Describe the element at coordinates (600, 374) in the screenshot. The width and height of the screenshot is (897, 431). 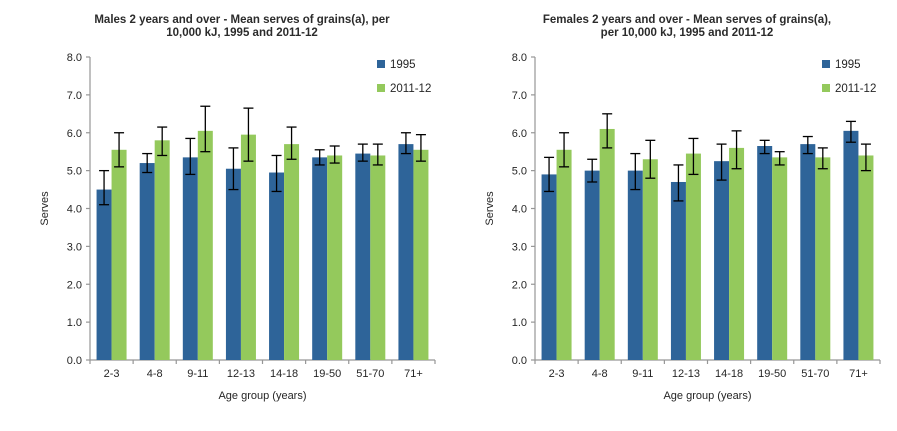
I see `x-tick-label-4-8: 4-8` at that location.